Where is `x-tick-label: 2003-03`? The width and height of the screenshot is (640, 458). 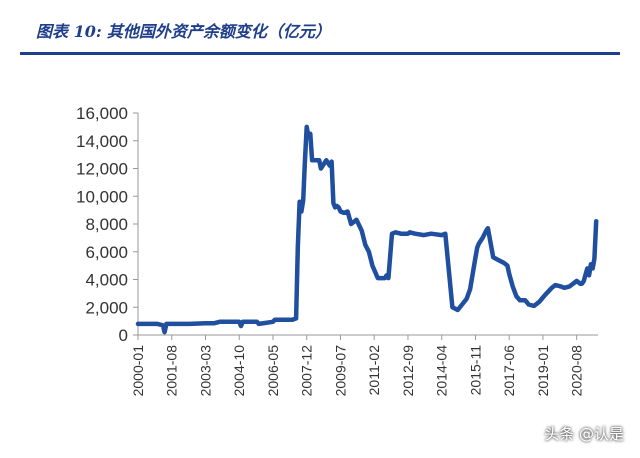 x-tick-label: 2003-03 is located at coordinates (205, 371).